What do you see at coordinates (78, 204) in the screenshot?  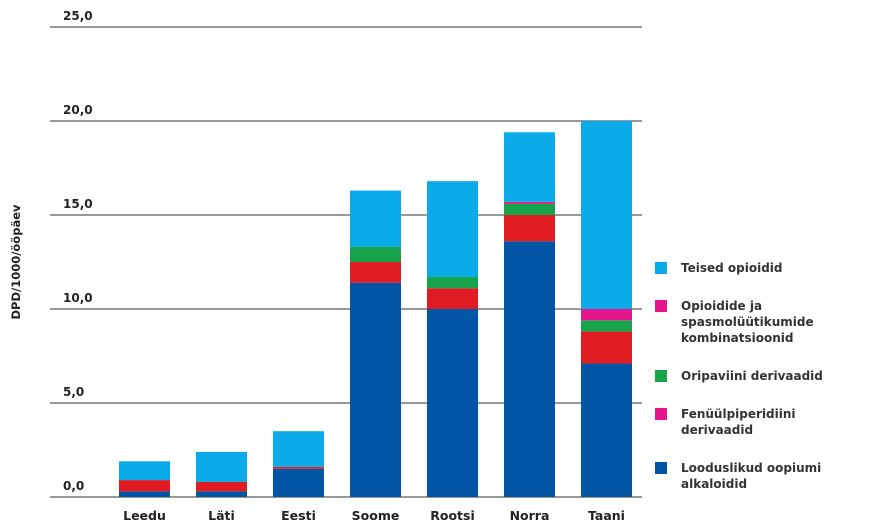 I see `y-tick-label: 15,0` at bounding box center [78, 204].